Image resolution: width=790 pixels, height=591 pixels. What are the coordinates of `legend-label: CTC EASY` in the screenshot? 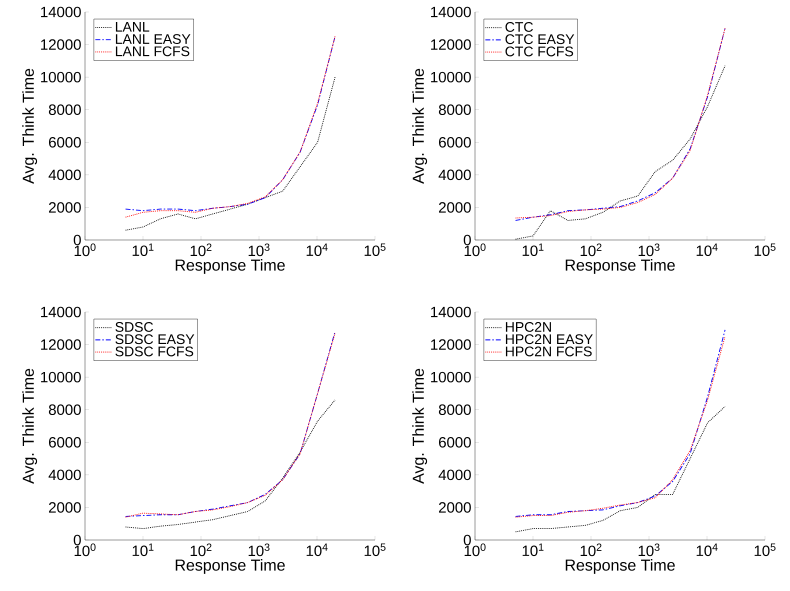 It's located at (540, 39).